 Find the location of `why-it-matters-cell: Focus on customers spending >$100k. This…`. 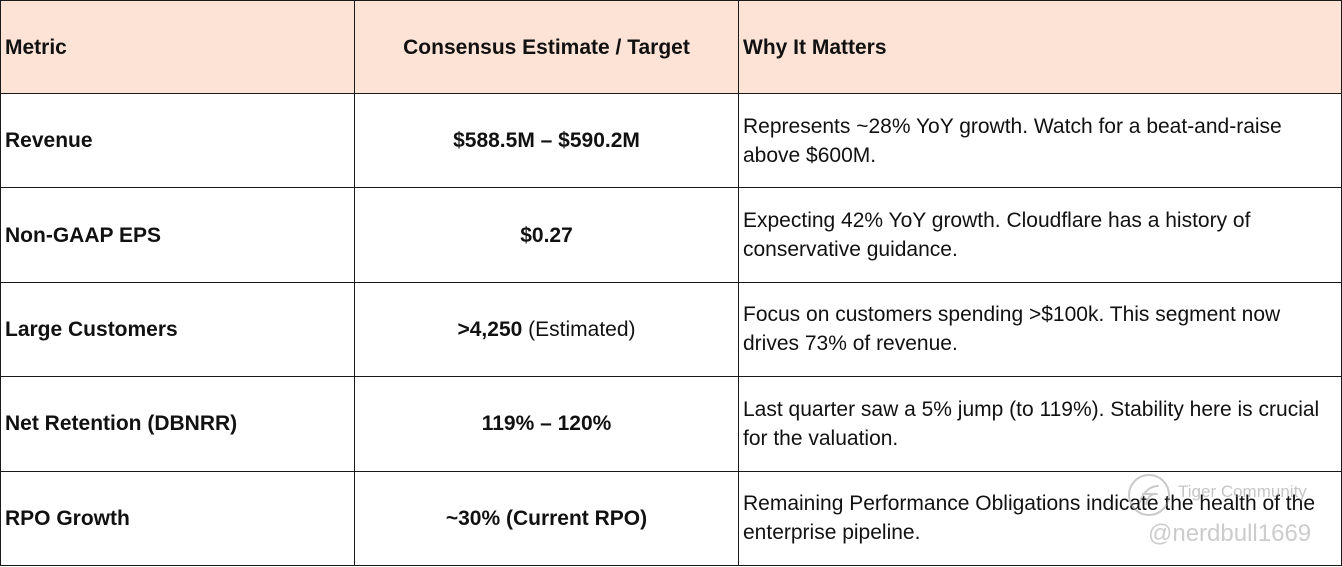

why-it-matters-cell: Focus on customers spending >$100k. This… is located at coordinates (1040, 329).